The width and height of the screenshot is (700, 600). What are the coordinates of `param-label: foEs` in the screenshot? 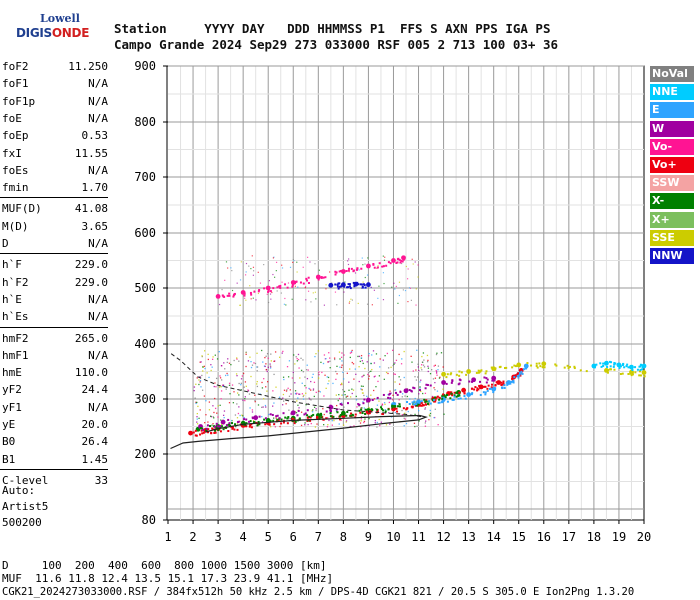 It's located at (15, 170).